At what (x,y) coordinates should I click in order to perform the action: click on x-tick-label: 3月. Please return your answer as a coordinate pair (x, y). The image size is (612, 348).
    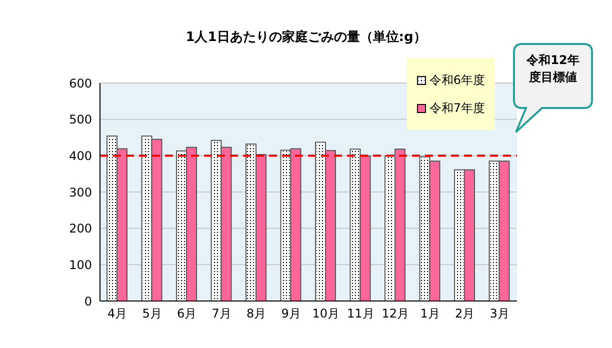
    Looking at the image, I should click on (500, 313).